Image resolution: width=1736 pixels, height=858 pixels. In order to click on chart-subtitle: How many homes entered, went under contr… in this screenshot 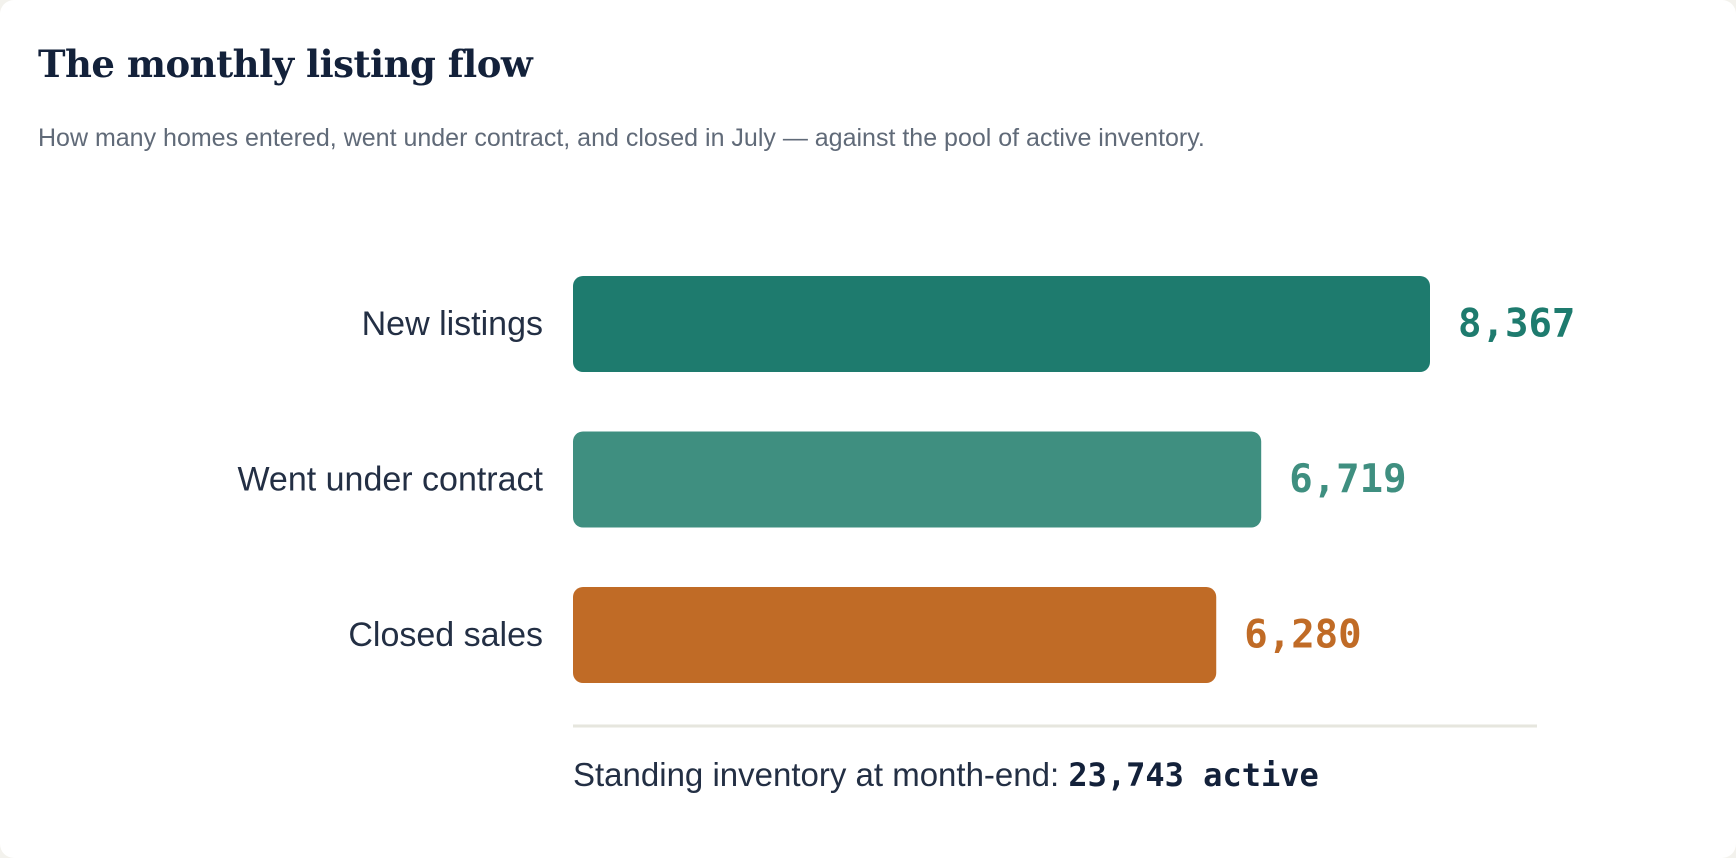, I will do `click(621, 138)`.